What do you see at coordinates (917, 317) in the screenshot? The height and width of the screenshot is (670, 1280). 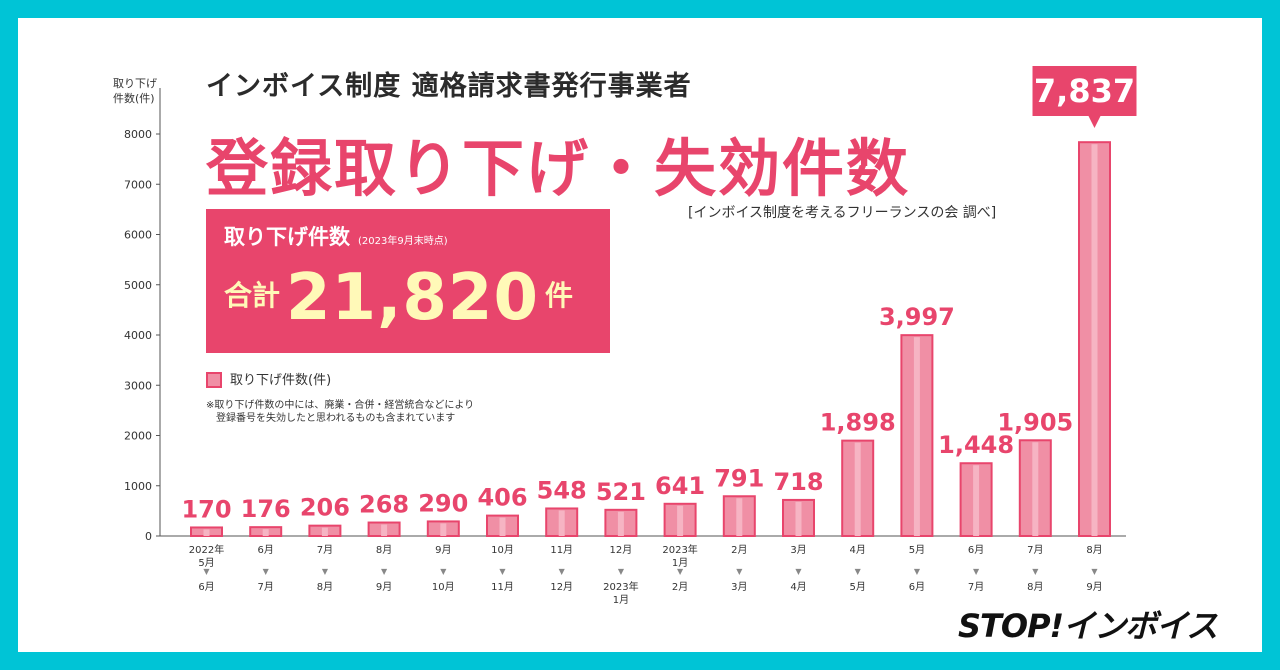 I see `data-label: 3,997` at bounding box center [917, 317].